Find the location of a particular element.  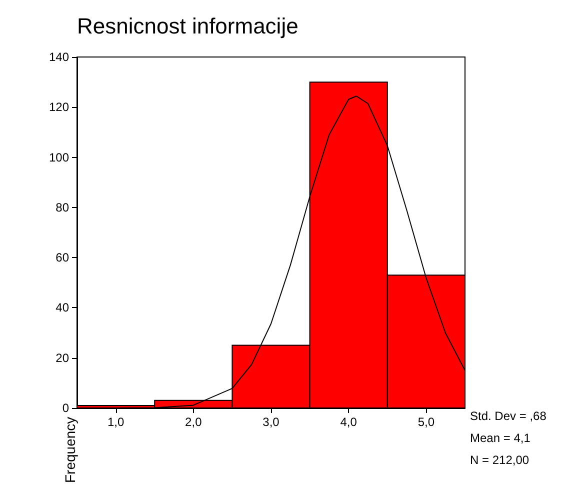

y-tick-label: 80 is located at coordinates (63, 207).